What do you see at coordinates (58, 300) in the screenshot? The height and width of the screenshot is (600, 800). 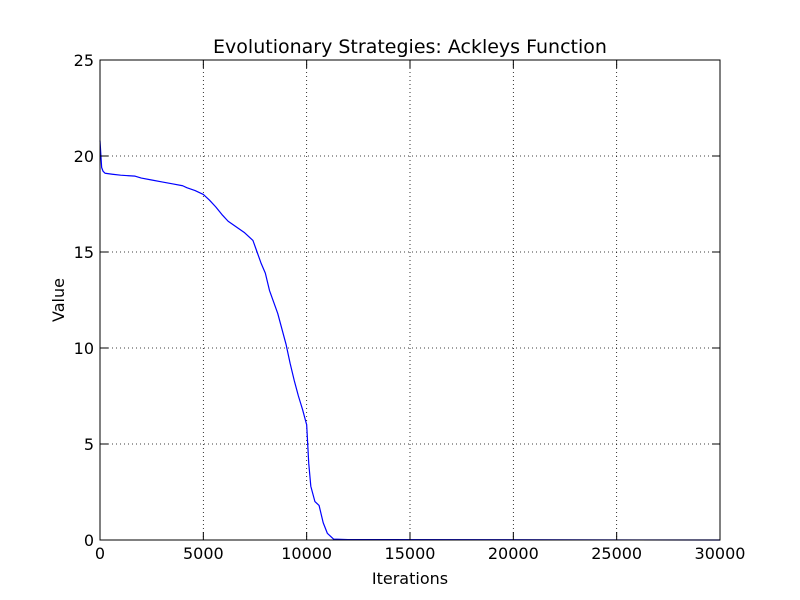 I see `y-axis-label: Value` at bounding box center [58, 300].